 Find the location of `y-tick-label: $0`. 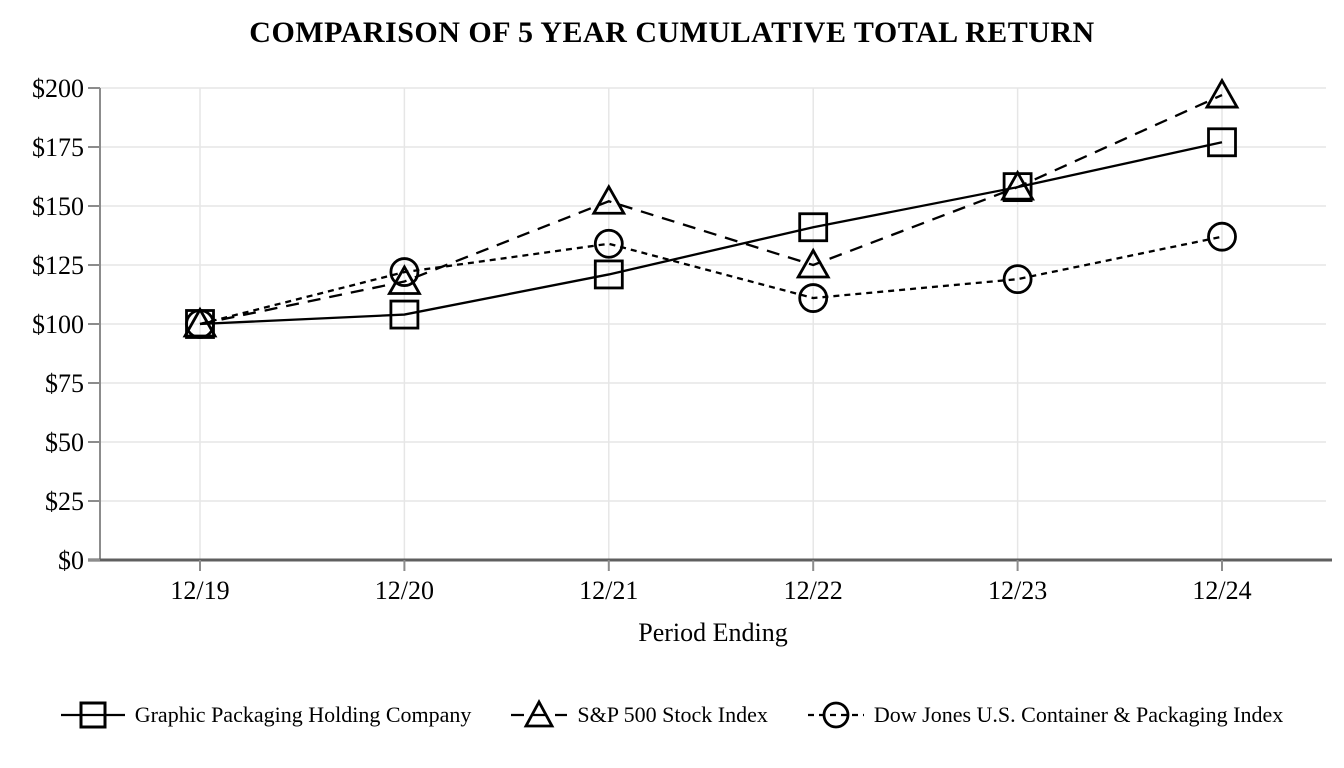

y-tick-label: $0 is located at coordinates (71, 560).